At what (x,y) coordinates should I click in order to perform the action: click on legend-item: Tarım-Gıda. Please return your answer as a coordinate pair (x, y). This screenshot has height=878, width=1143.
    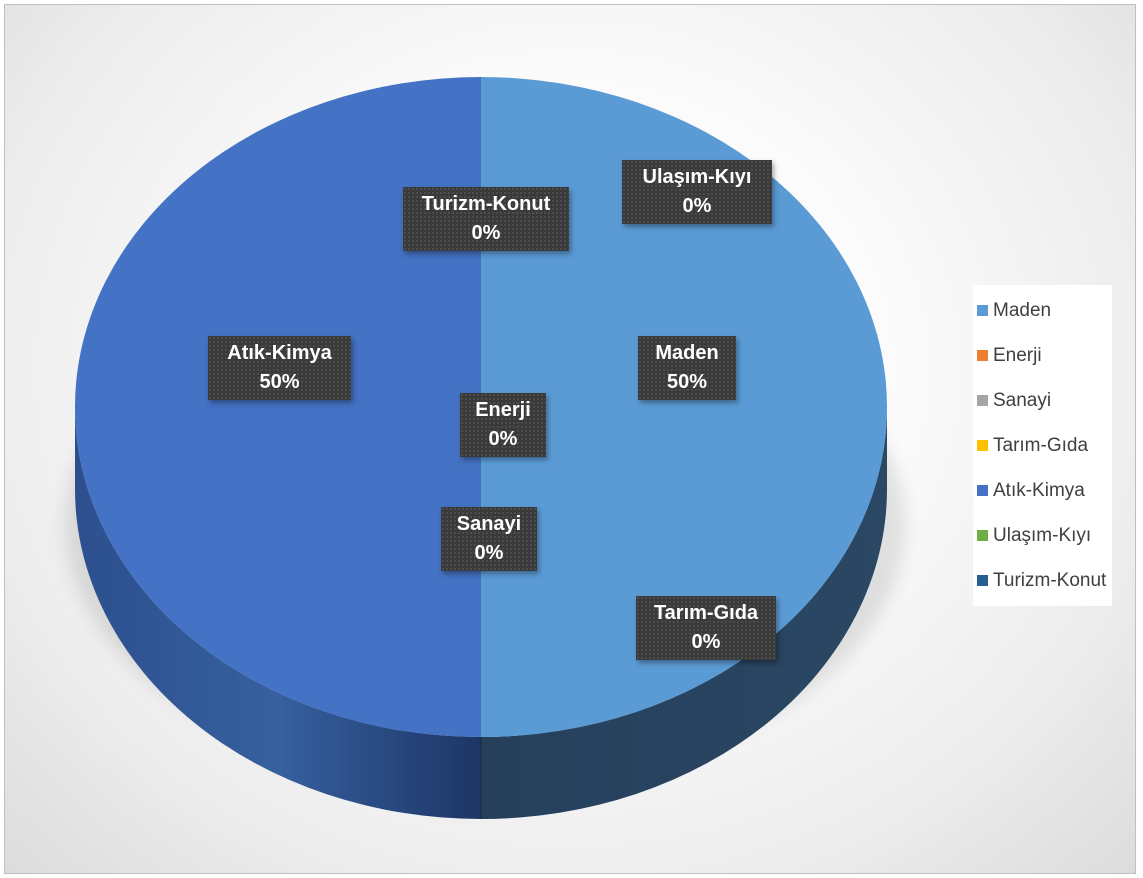
    Looking at the image, I should click on (1041, 445).